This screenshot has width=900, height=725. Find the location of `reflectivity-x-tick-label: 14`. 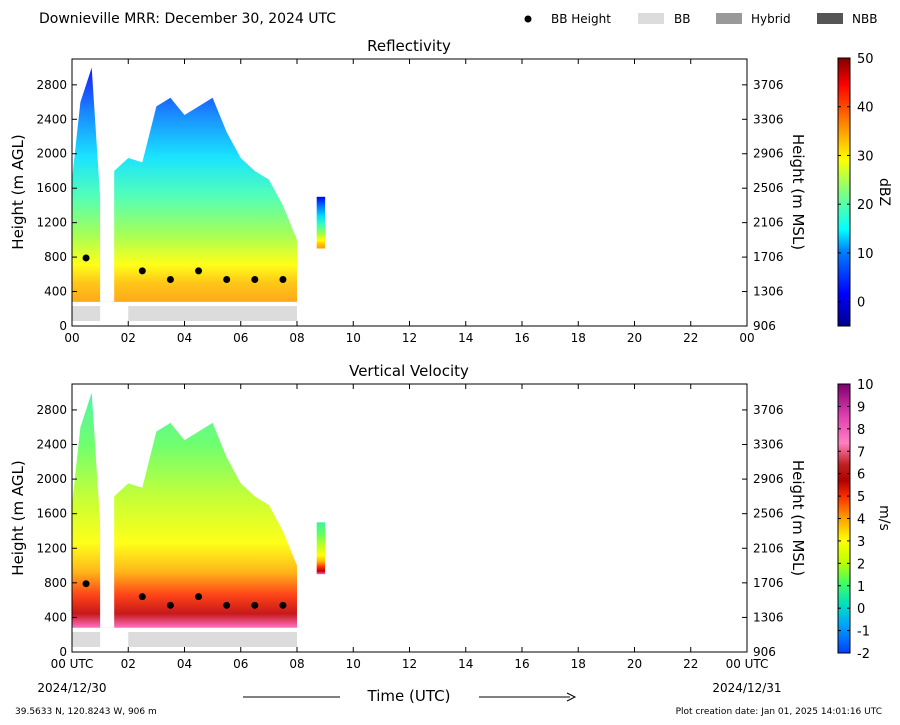

reflectivity-x-tick-label: 14 is located at coordinates (465, 338).